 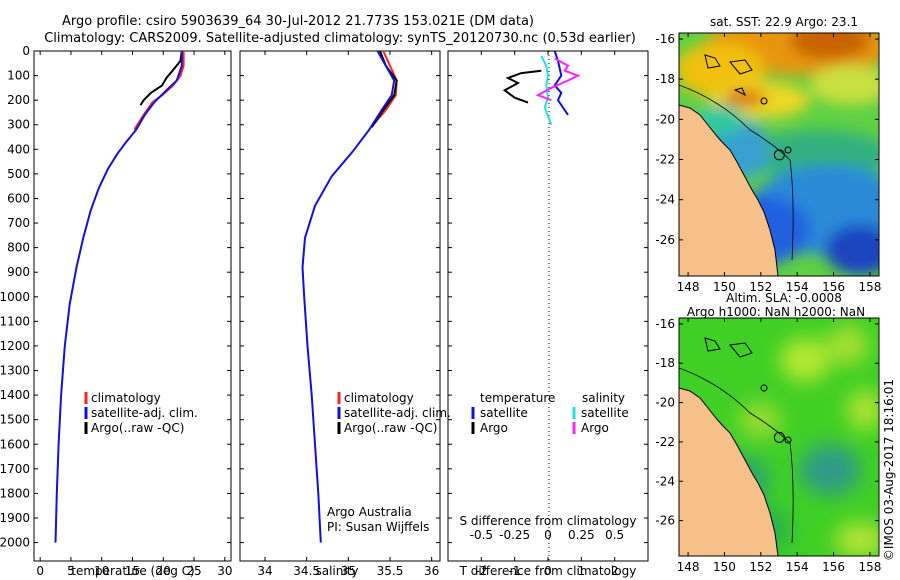 What do you see at coordinates (390, 571) in the screenshot?
I see `x-tick-label: 35.5` at bounding box center [390, 571].